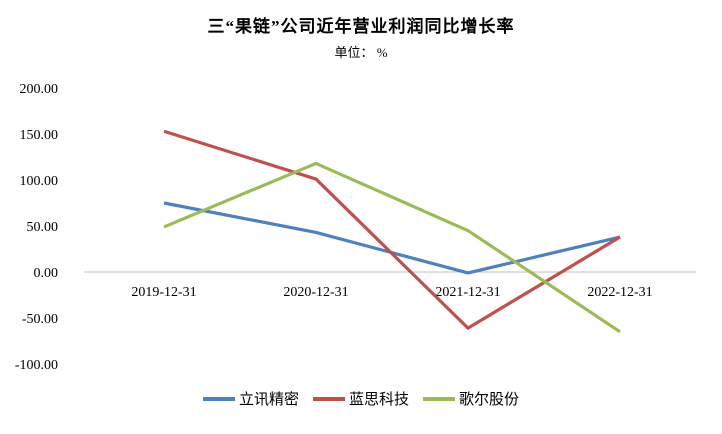 The width and height of the screenshot is (722, 434). What do you see at coordinates (619, 292) in the screenshot?
I see `x-tick-label: 2022-12-31` at bounding box center [619, 292].